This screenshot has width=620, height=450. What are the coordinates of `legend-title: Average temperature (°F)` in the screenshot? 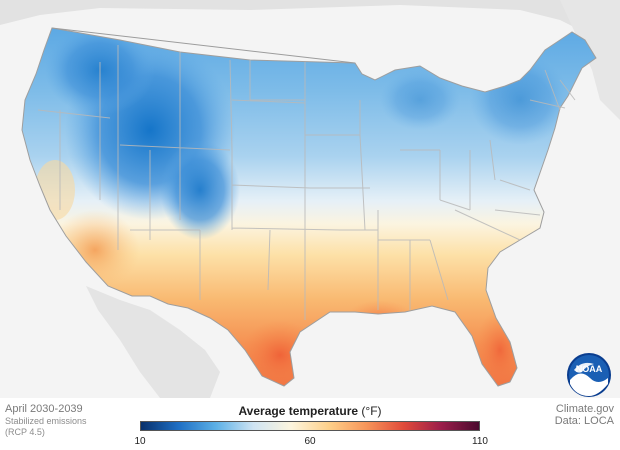 It's located at (310, 411).